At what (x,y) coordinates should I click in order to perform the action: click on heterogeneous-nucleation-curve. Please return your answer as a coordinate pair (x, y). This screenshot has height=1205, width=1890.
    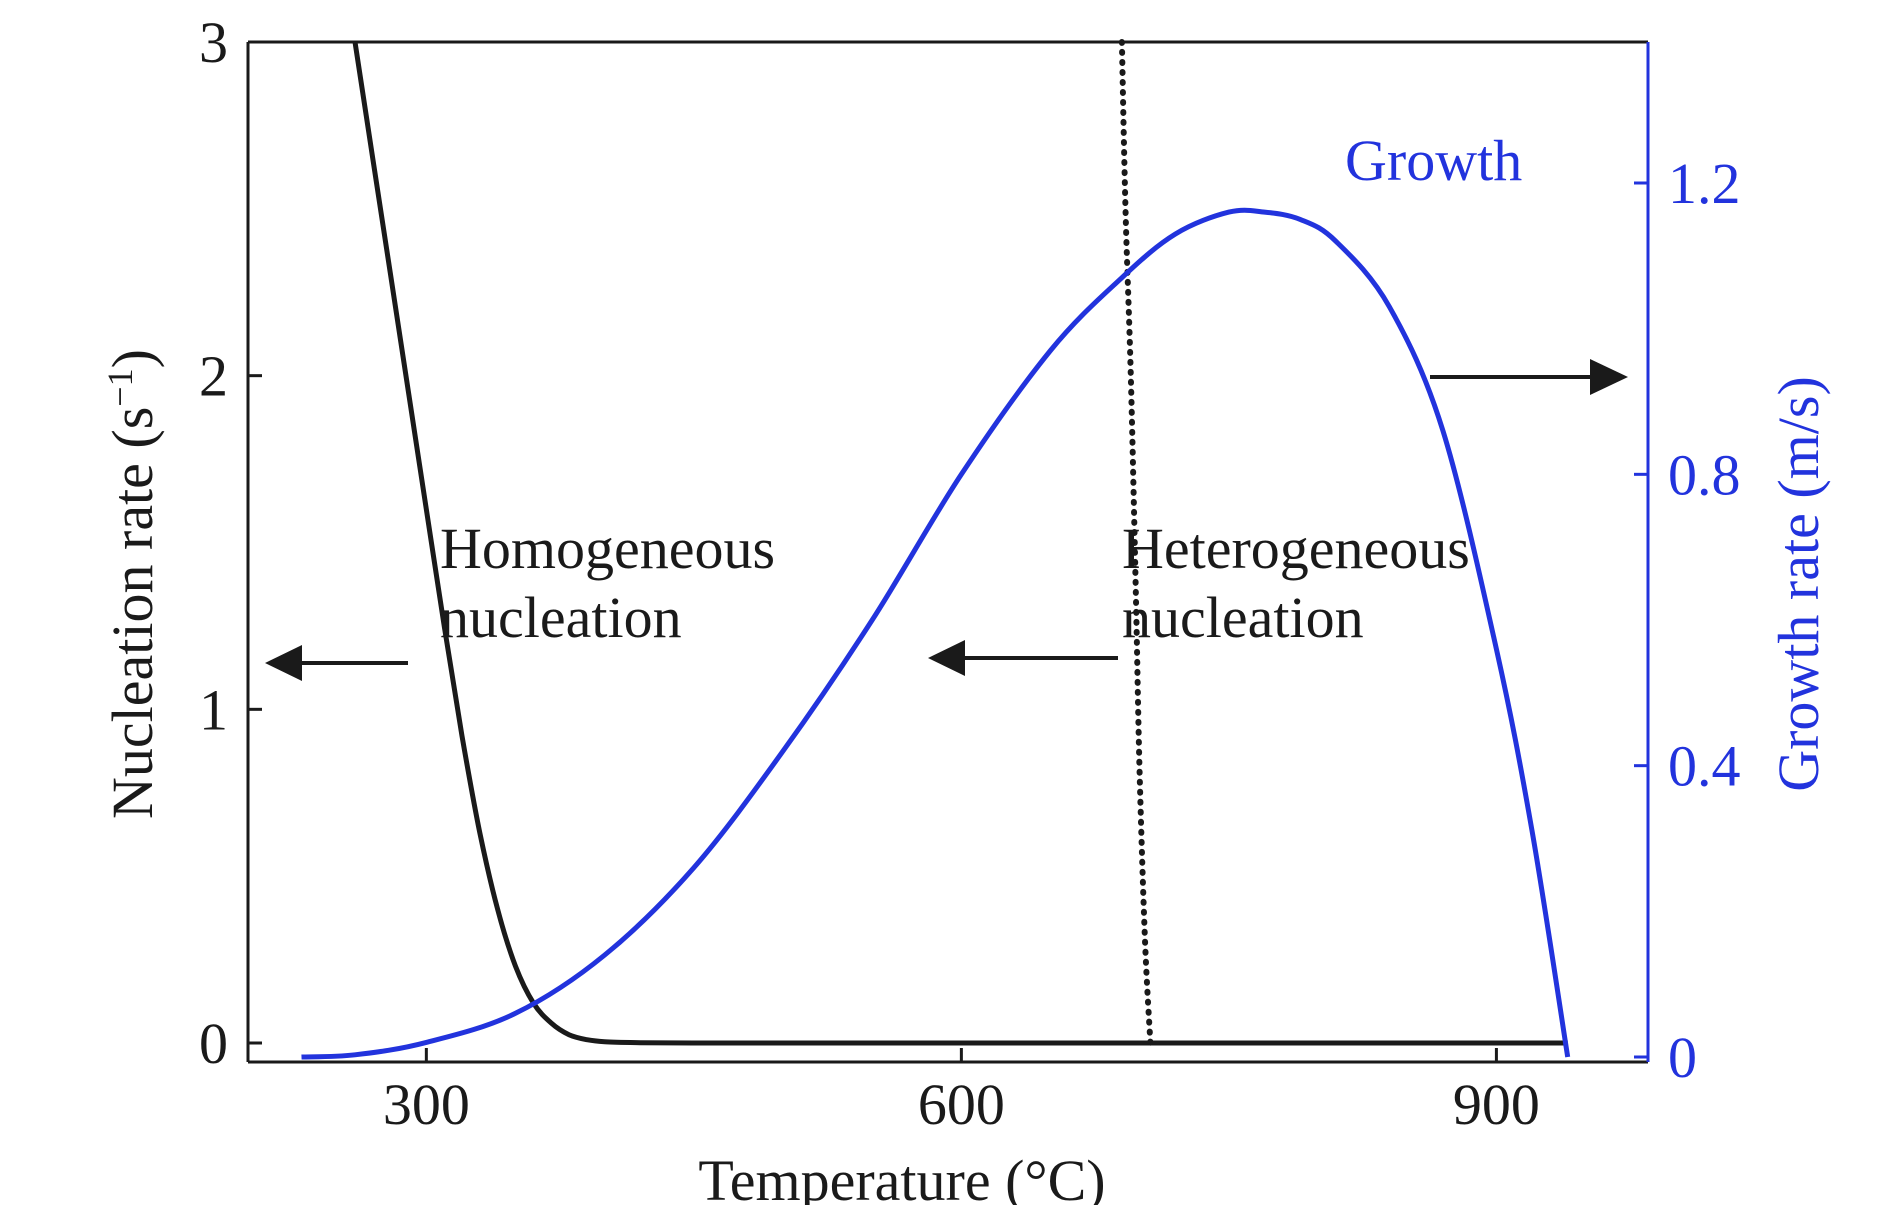
    Looking at the image, I should click on (1136, 542).